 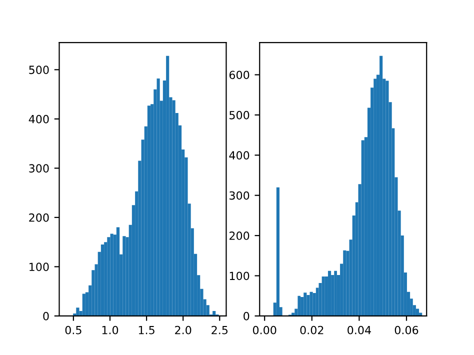 I want to click on x-tick-label: 0.06, so click(x=406, y=330).